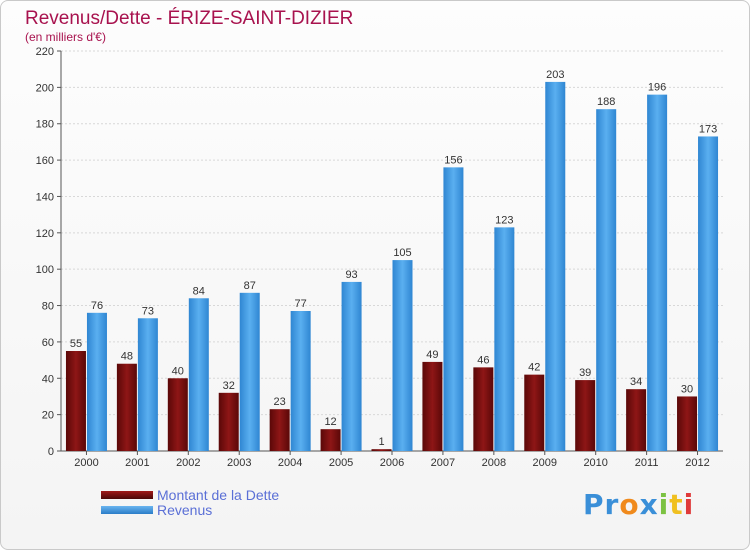  I want to click on logo-letter: P, so click(594, 504).